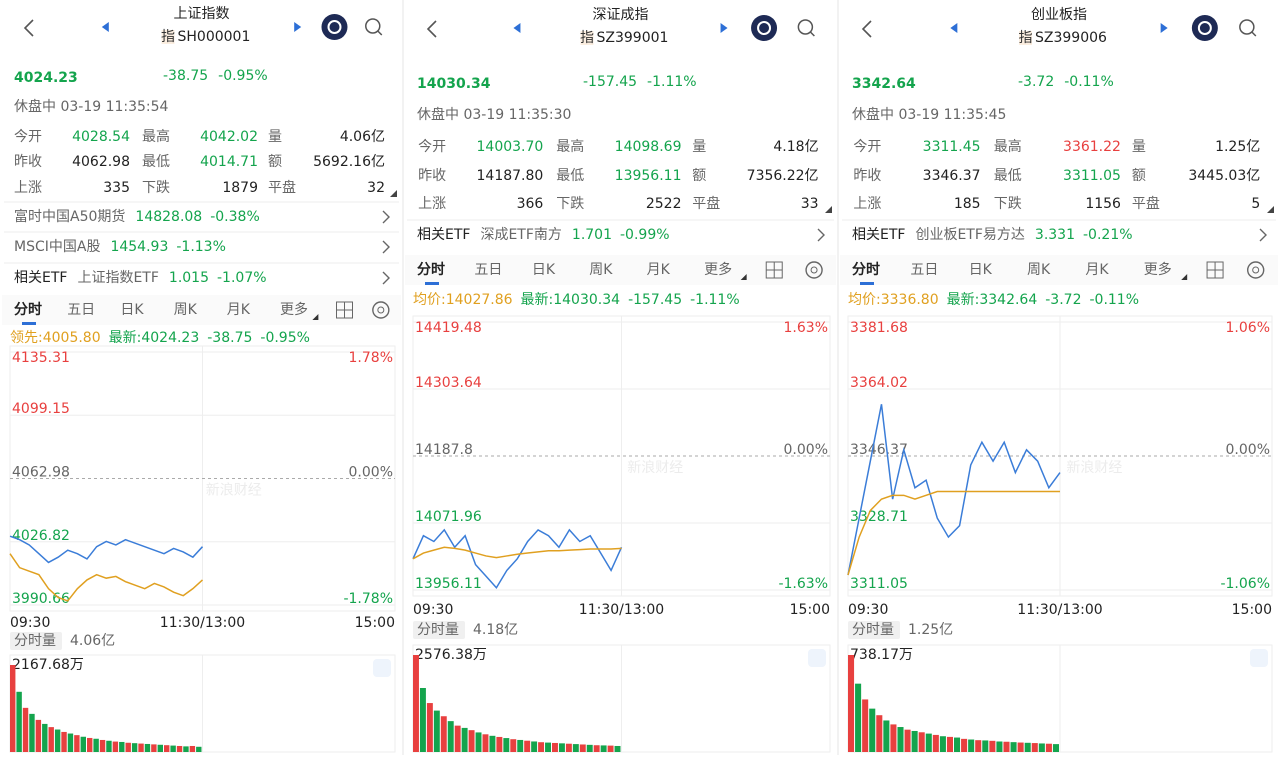  I want to click on price: 3342.64, so click(884, 84).